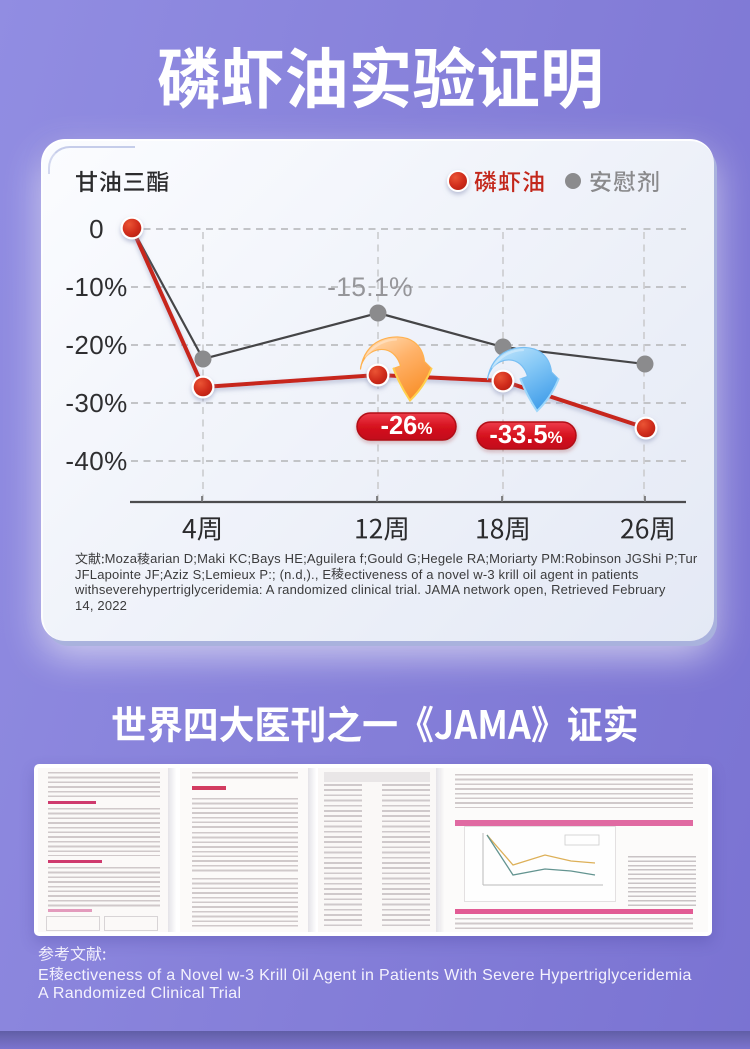 Image resolution: width=750 pixels, height=1049 pixels. Describe the element at coordinates (96, 229) in the screenshot. I see `svg-text: 0` at that location.